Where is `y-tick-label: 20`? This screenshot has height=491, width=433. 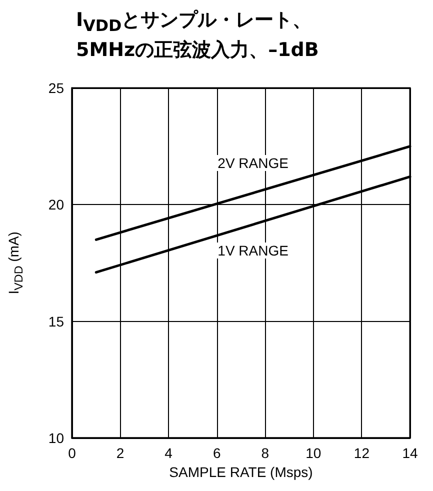 y-tick-label: 20 is located at coordinates (56, 204).